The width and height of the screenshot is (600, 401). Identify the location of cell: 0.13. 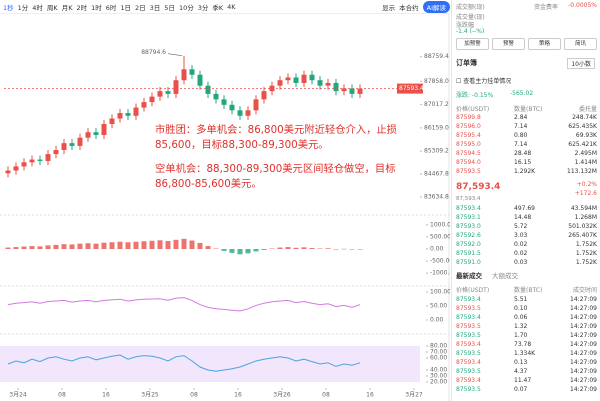
(521, 362).